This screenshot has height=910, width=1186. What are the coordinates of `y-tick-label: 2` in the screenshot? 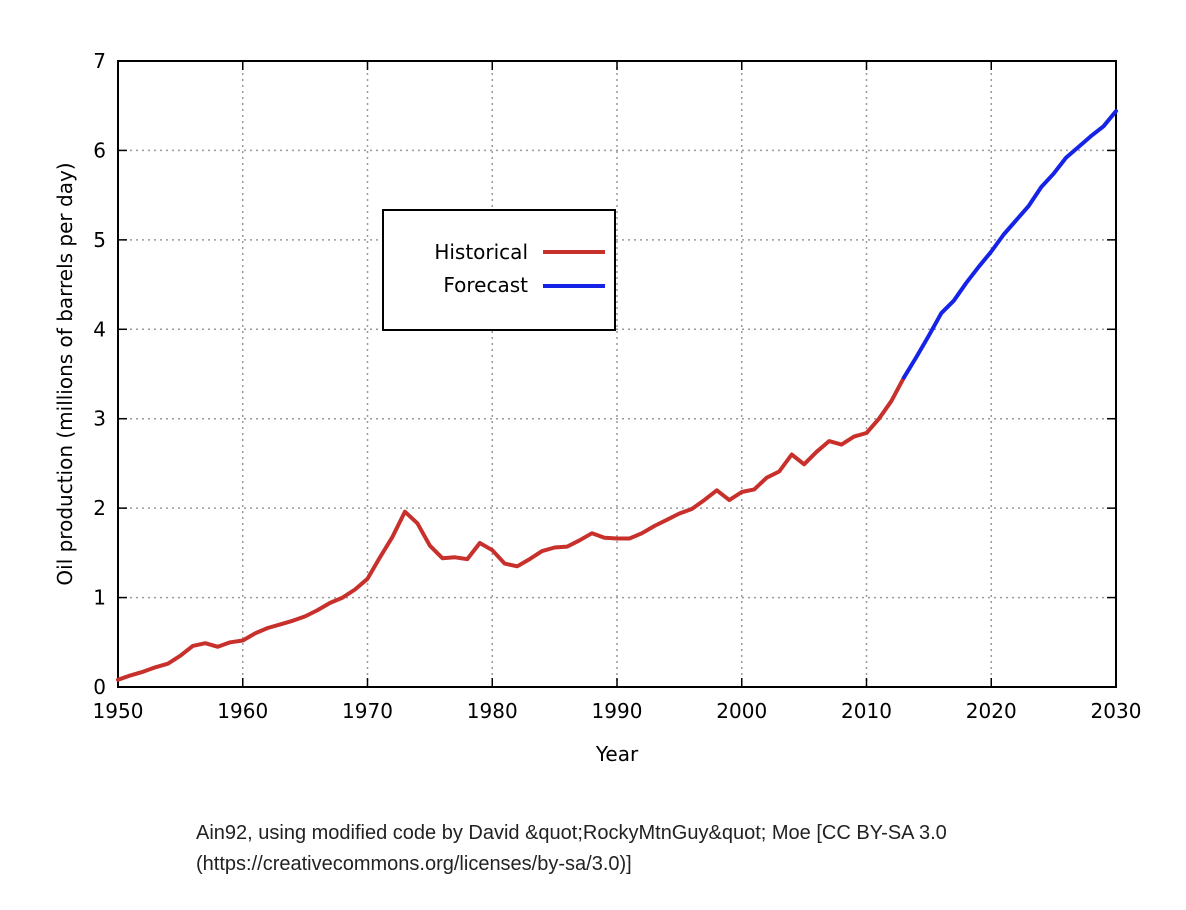 It's located at (99, 508).